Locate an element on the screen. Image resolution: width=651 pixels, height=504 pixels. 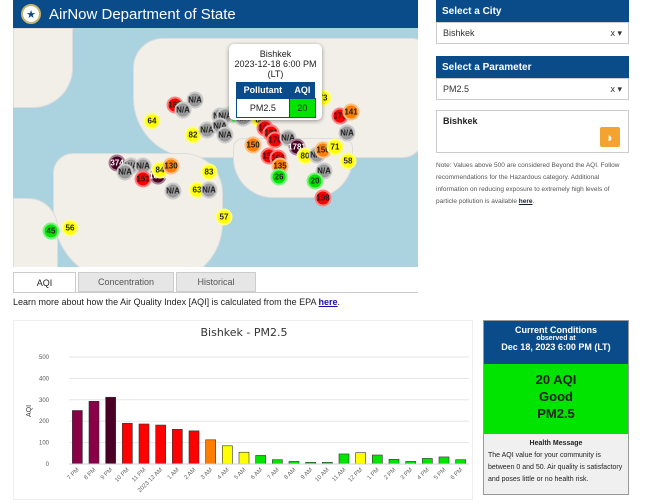
map-marker: 71 is located at coordinates (335, 147).